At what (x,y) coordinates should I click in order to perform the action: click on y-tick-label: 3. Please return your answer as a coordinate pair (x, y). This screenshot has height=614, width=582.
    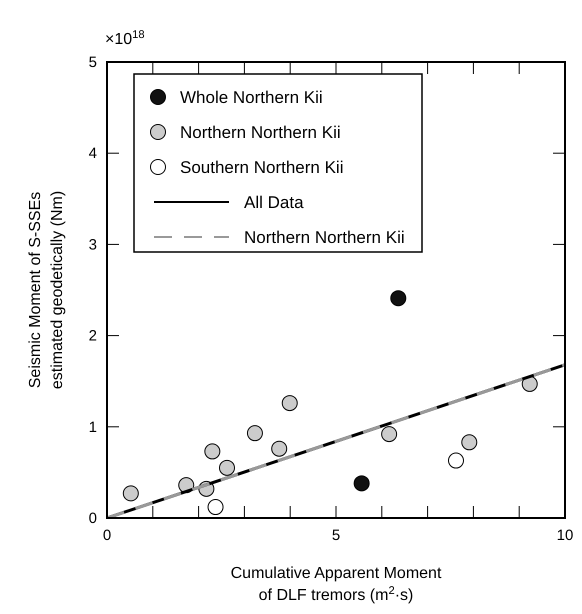
    Looking at the image, I should click on (92, 245).